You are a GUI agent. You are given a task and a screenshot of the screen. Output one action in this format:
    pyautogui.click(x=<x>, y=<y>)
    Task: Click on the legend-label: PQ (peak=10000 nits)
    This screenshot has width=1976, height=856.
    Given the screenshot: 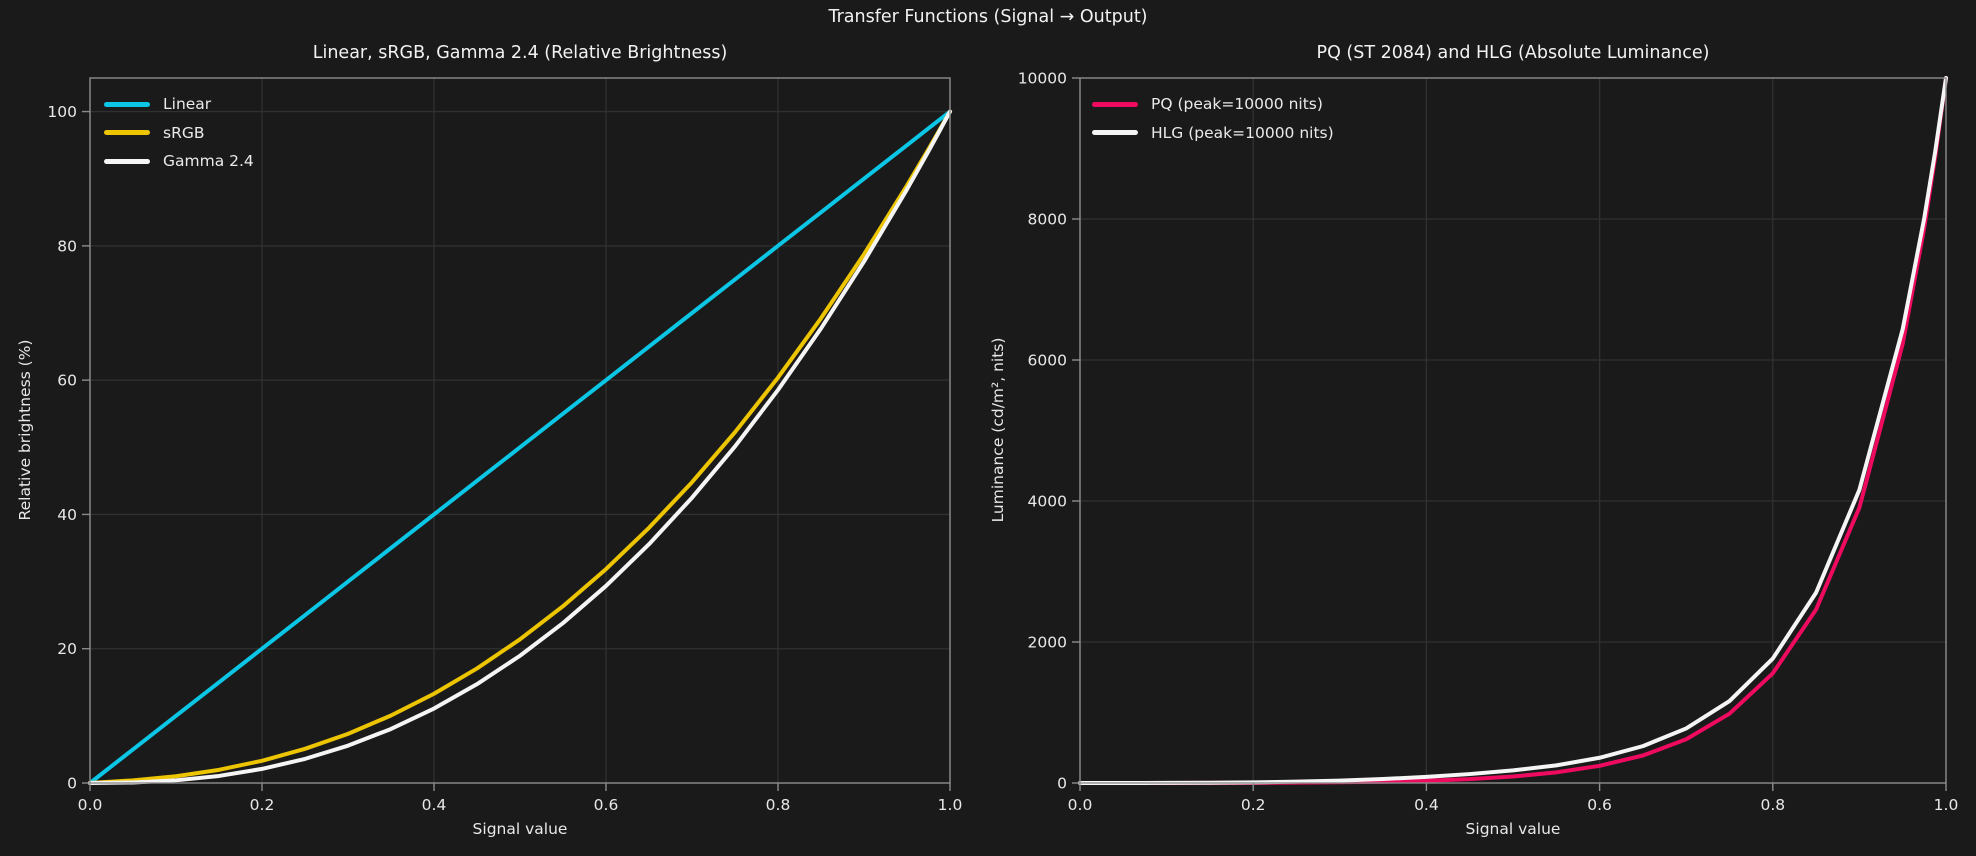 What is the action you would take?
    pyautogui.click(x=1237, y=104)
    